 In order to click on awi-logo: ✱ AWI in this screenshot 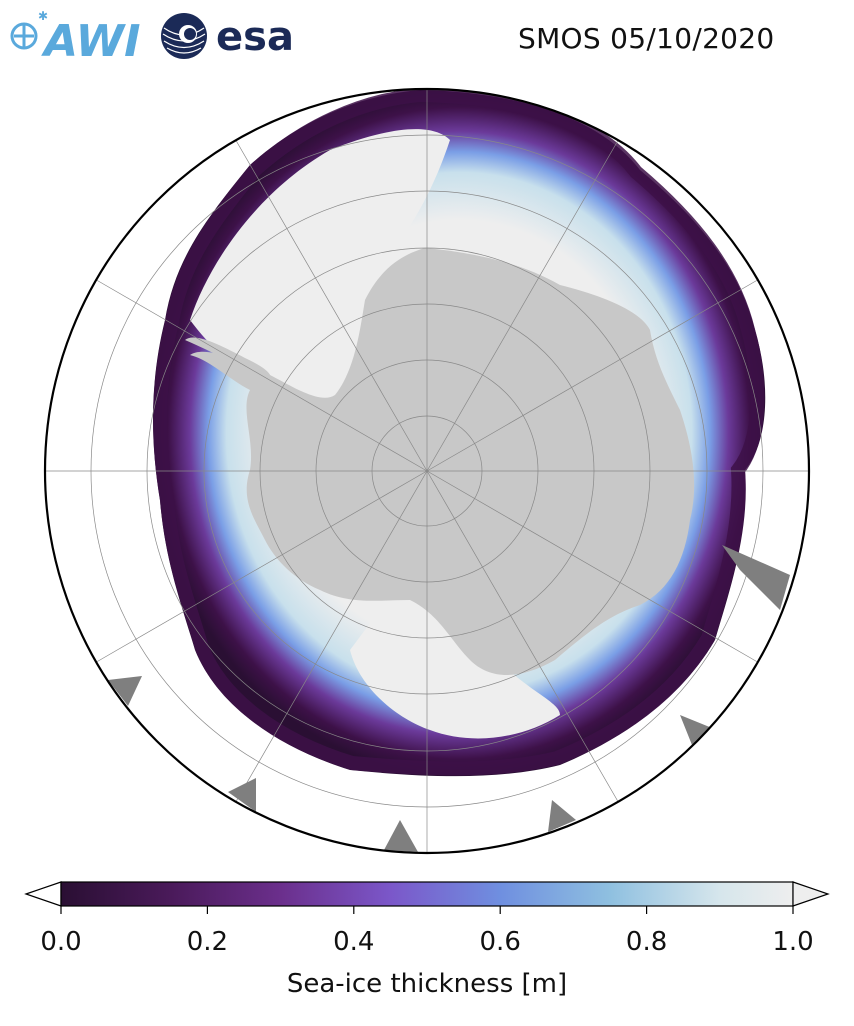, I will do `click(75, 35)`.